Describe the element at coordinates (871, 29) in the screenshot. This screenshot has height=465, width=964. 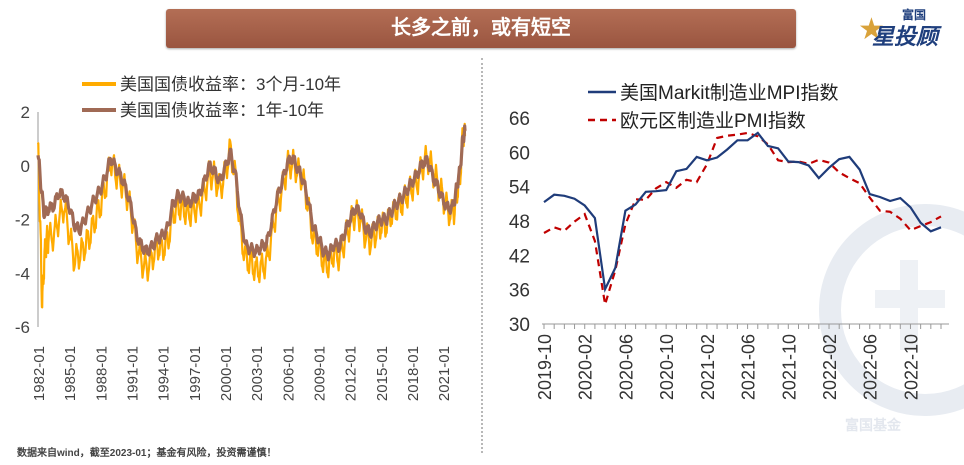
I see `star-icon: ★` at that location.